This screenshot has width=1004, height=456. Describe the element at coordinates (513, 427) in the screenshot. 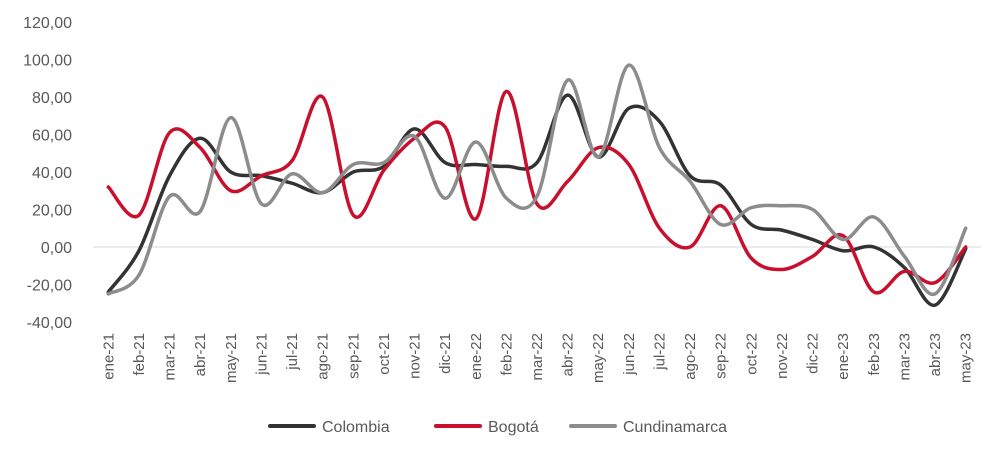

I see `legend-label-bogot-: Bogotá` at that location.